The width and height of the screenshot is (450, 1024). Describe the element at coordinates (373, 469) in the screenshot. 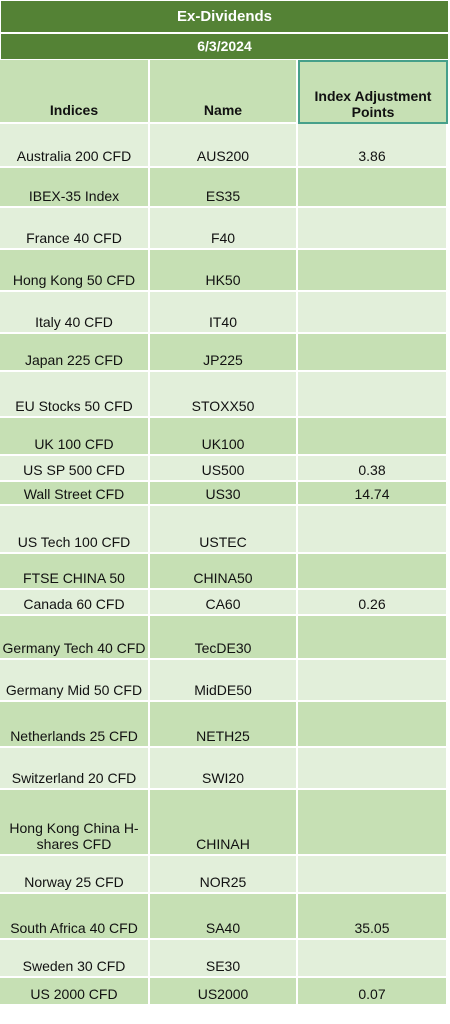

I see `points-cell: 0.38` at that location.